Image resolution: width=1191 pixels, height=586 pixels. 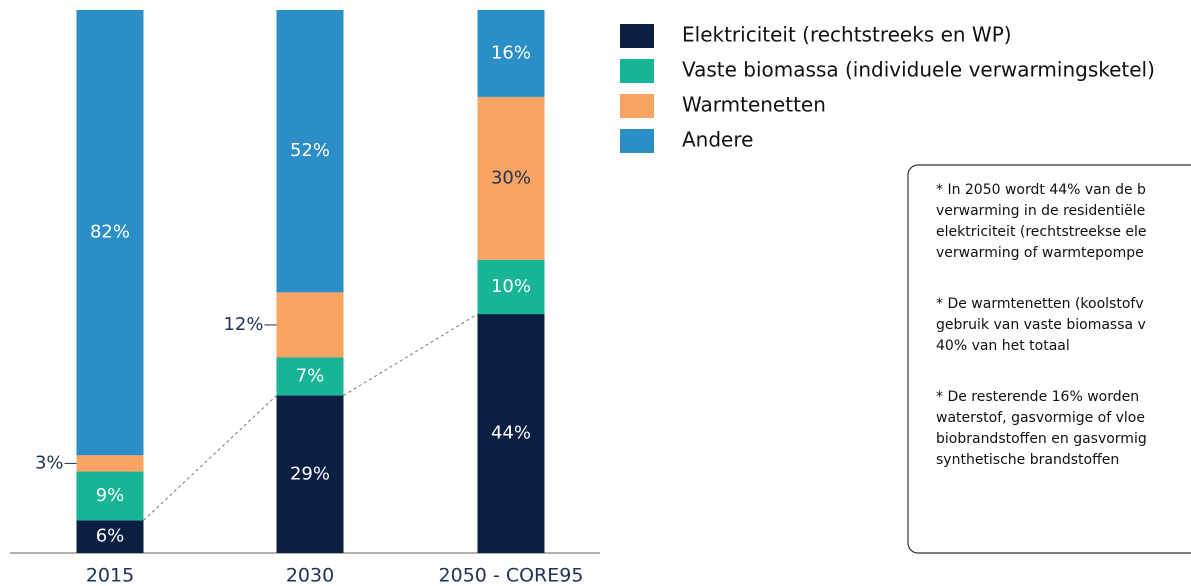 I want to click on legend-label: Elektriciteit (rechtstreeks en WP), so click(x=847, y=35).